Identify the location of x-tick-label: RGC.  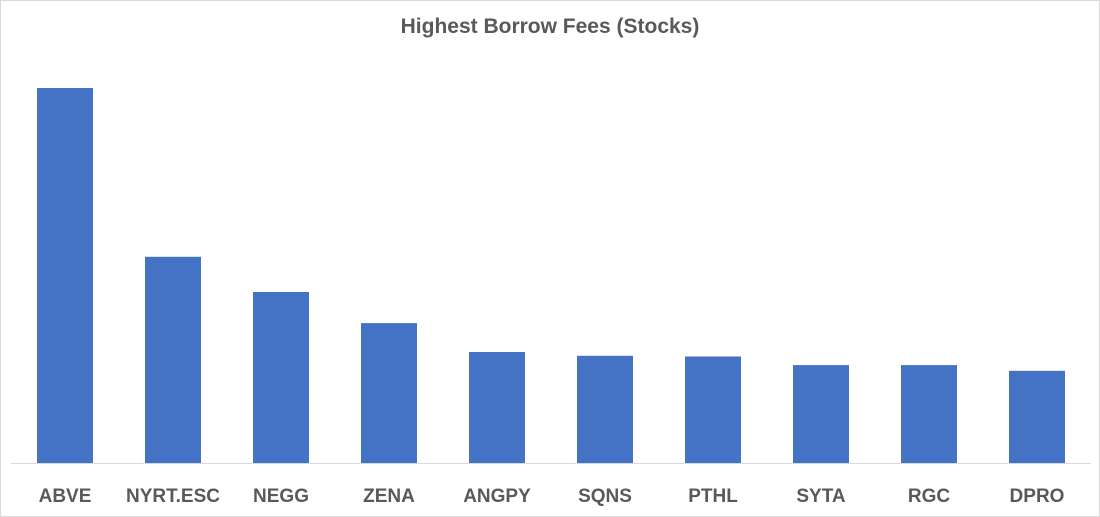
(929, 496).